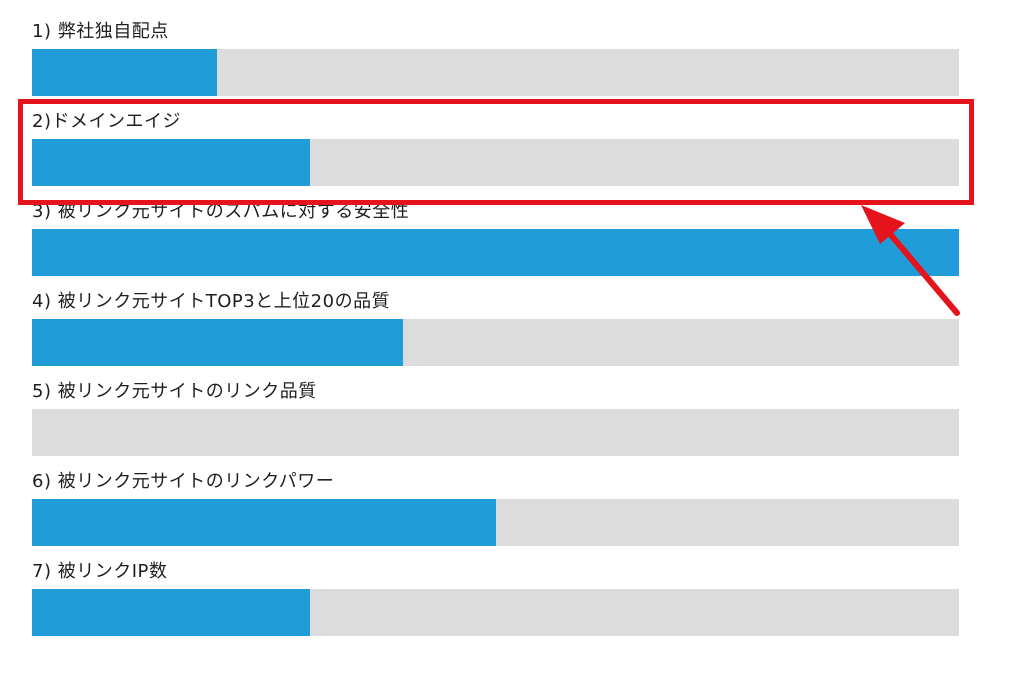 The image size is (1024, 678). I want to click on highlight-box, so click(496, 152).